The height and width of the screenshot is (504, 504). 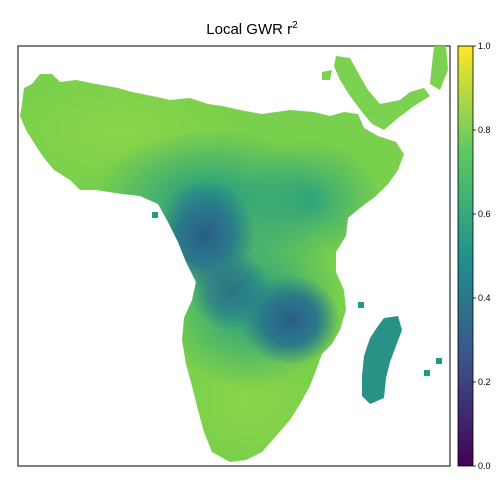 What do you see at coordinates (484, 130) in the screenshot?
I see `colorbar-tick-label: 0.8` at bounding box center [484, 130].